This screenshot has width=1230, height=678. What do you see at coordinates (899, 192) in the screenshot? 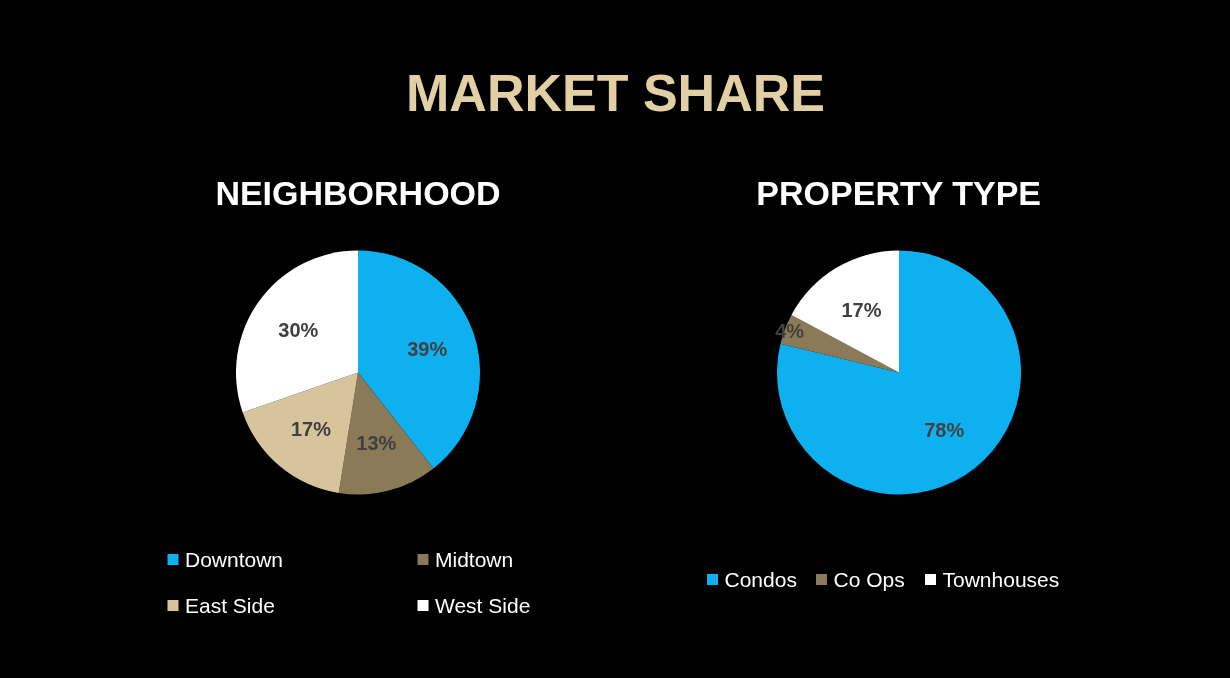
I see `chart-title: PROPERTY TYPE` at bounding box center [899, 192].